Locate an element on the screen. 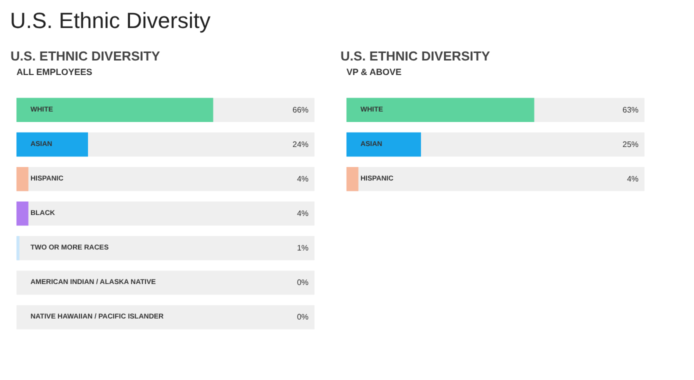 The width and height of the screenshot is (694, 380). text: U.S. Ethnic Diversity is located at coordinates (110, 21).